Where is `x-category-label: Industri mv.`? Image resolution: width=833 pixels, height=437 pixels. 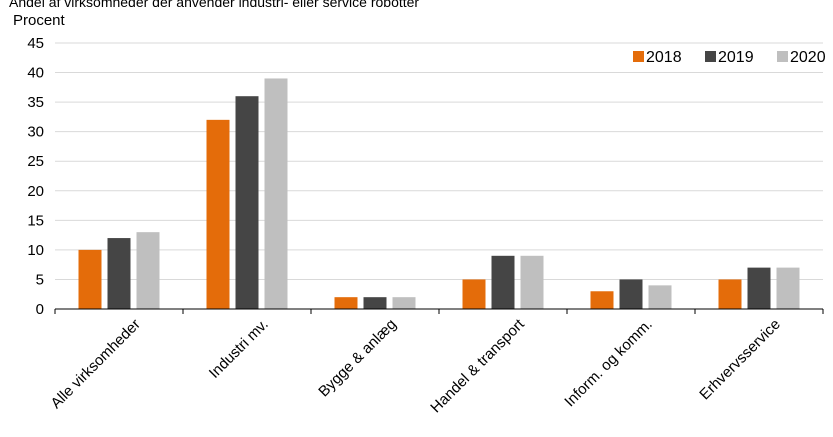
x-category-label: Industri mv. is located at coordinates (239, 349).